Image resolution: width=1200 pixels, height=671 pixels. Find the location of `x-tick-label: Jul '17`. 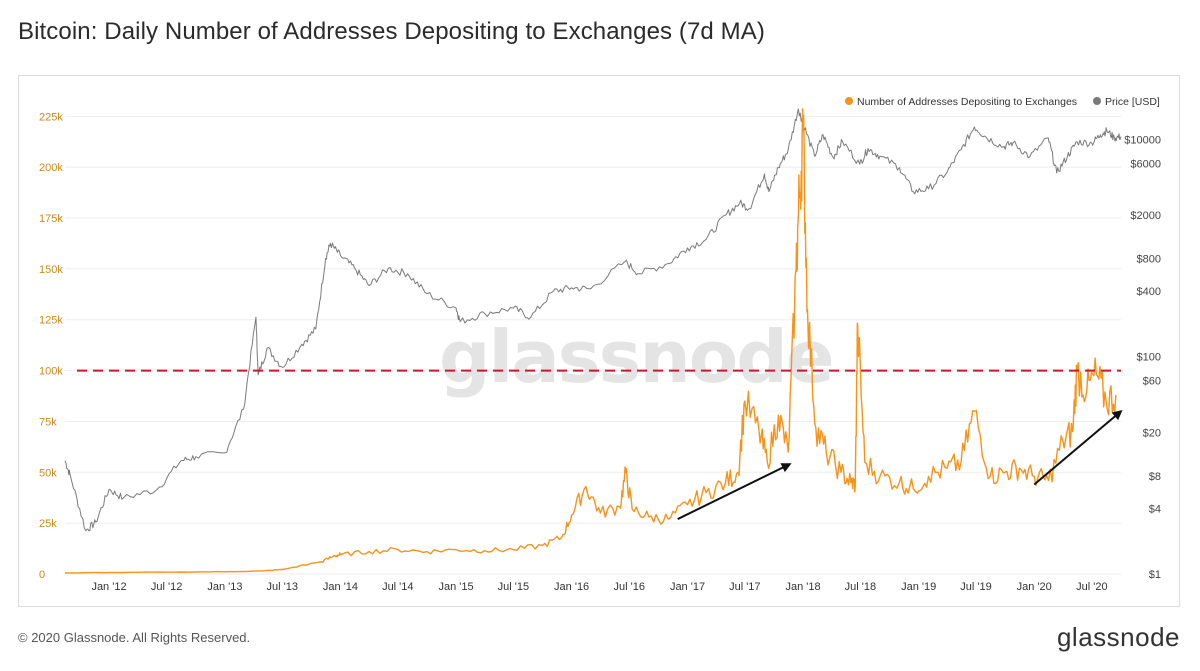

x-tick-label: Jul '17 is located at coordinates (744, 587).